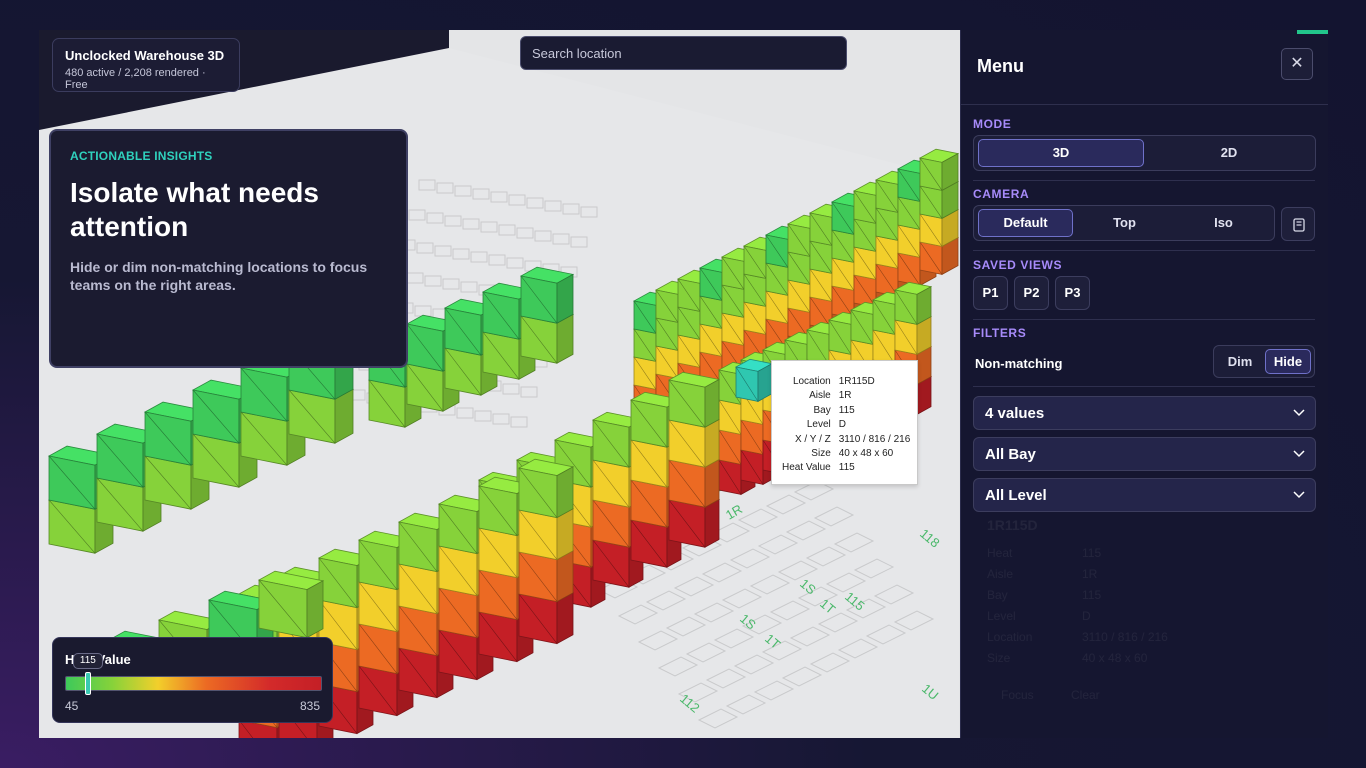  Describe the element at coordinates (818, 425) in the screenshot. I see `tooltip-key: Level` at that location.